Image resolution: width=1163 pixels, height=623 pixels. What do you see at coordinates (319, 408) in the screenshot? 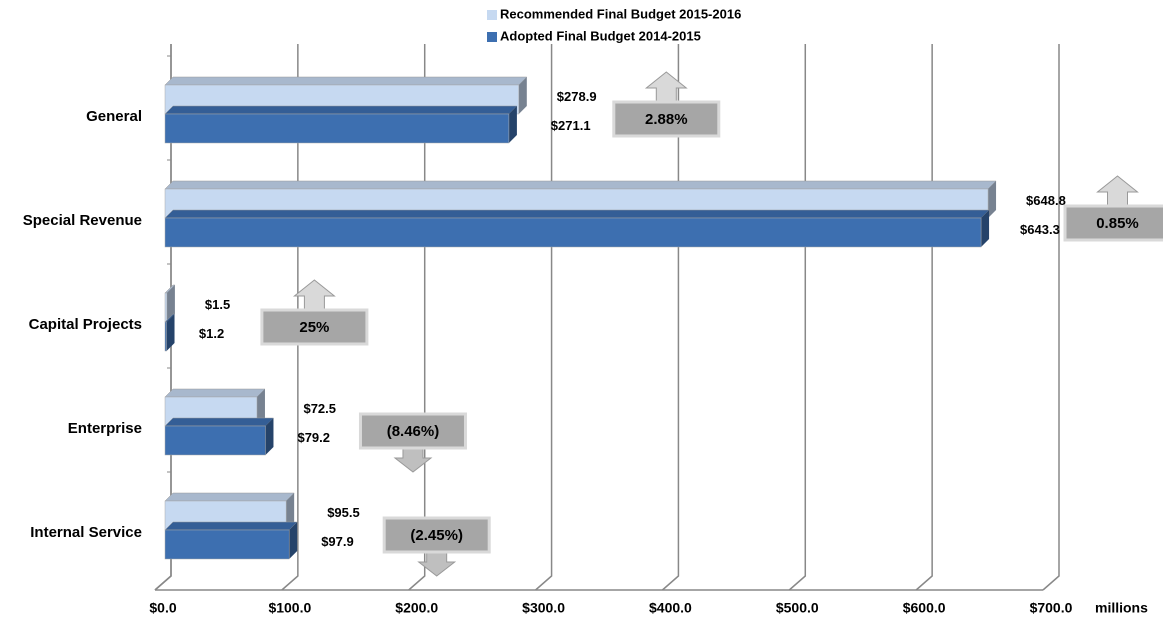
I see `value-label: $72.5` at bounding box center [319, 408].